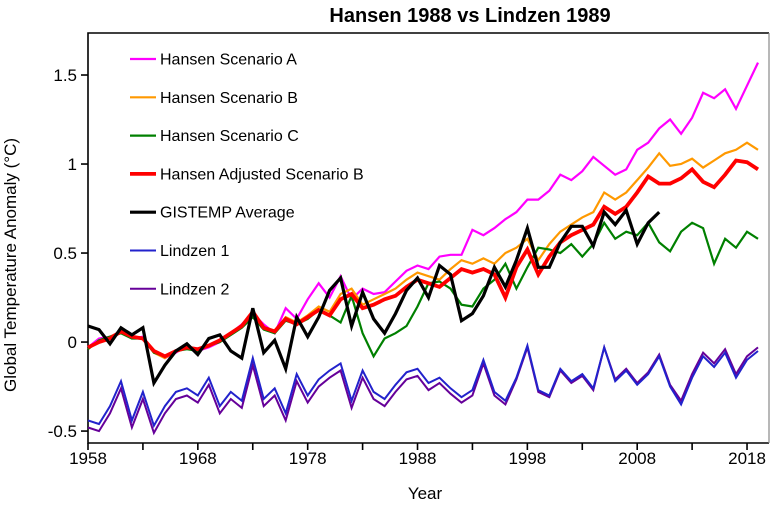 This screenshot has width=777, height=527. Describe the element at coordinates (65, 75) in the screenshot. I see `y-tick-label: 1.5` at that location.